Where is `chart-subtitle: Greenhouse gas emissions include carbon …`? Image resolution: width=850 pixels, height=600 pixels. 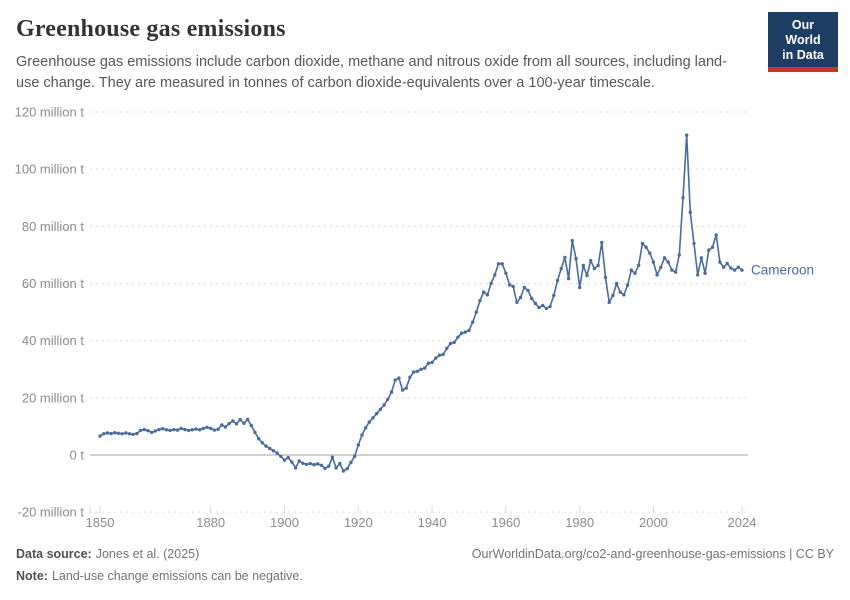 chart-subtitle: Greenhouse gas emissions include carbon … is located at coordinates (371, 72).